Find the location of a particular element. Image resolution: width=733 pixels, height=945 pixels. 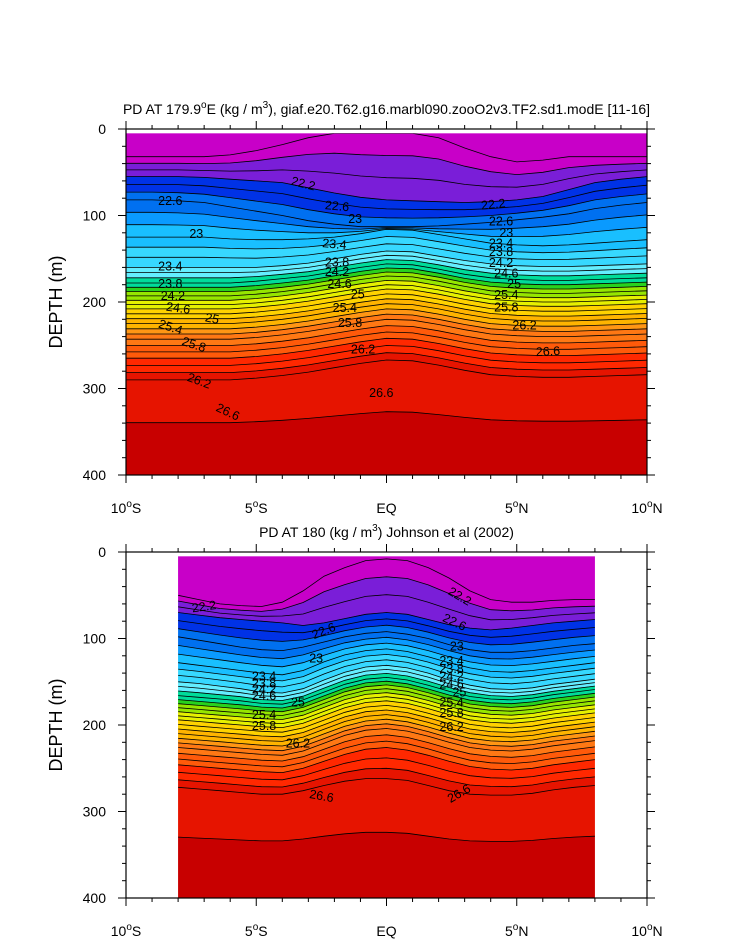

contour-label: 22.2 is located at coordinates (204, 606).